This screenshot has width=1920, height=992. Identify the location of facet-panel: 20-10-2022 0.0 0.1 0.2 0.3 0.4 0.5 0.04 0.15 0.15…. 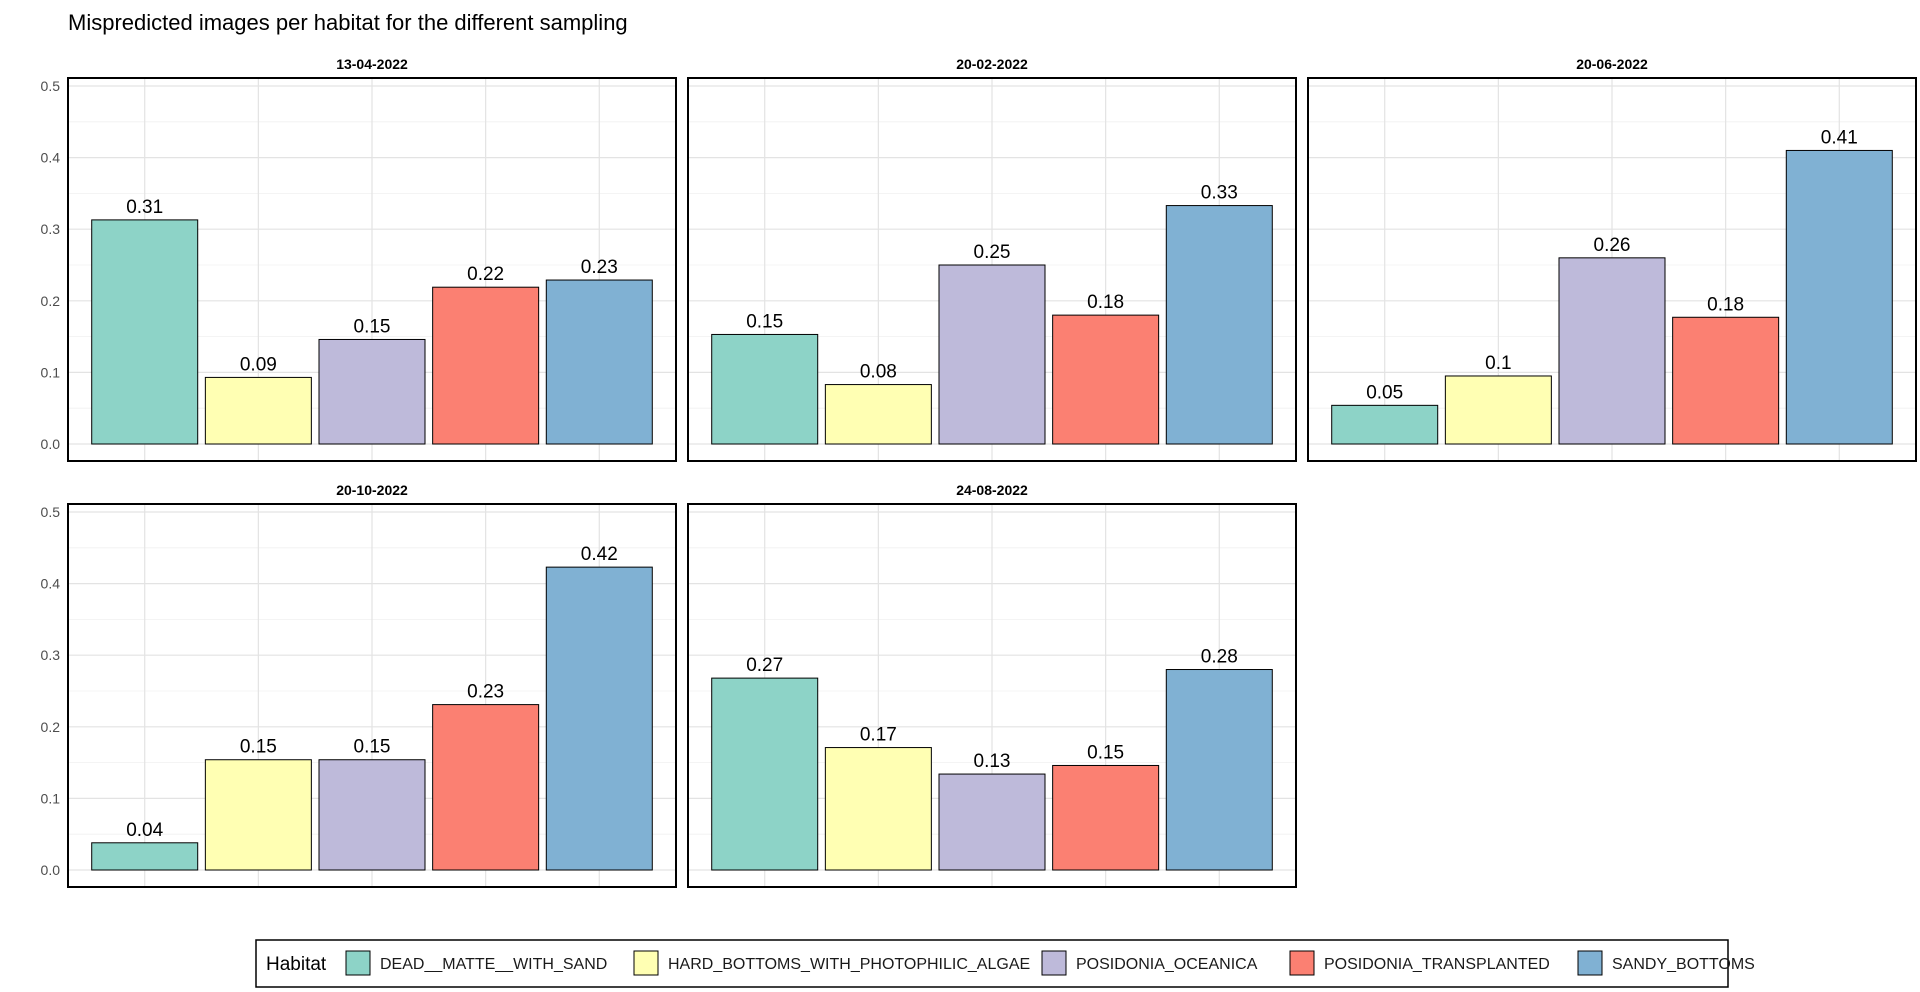
(359, 685).